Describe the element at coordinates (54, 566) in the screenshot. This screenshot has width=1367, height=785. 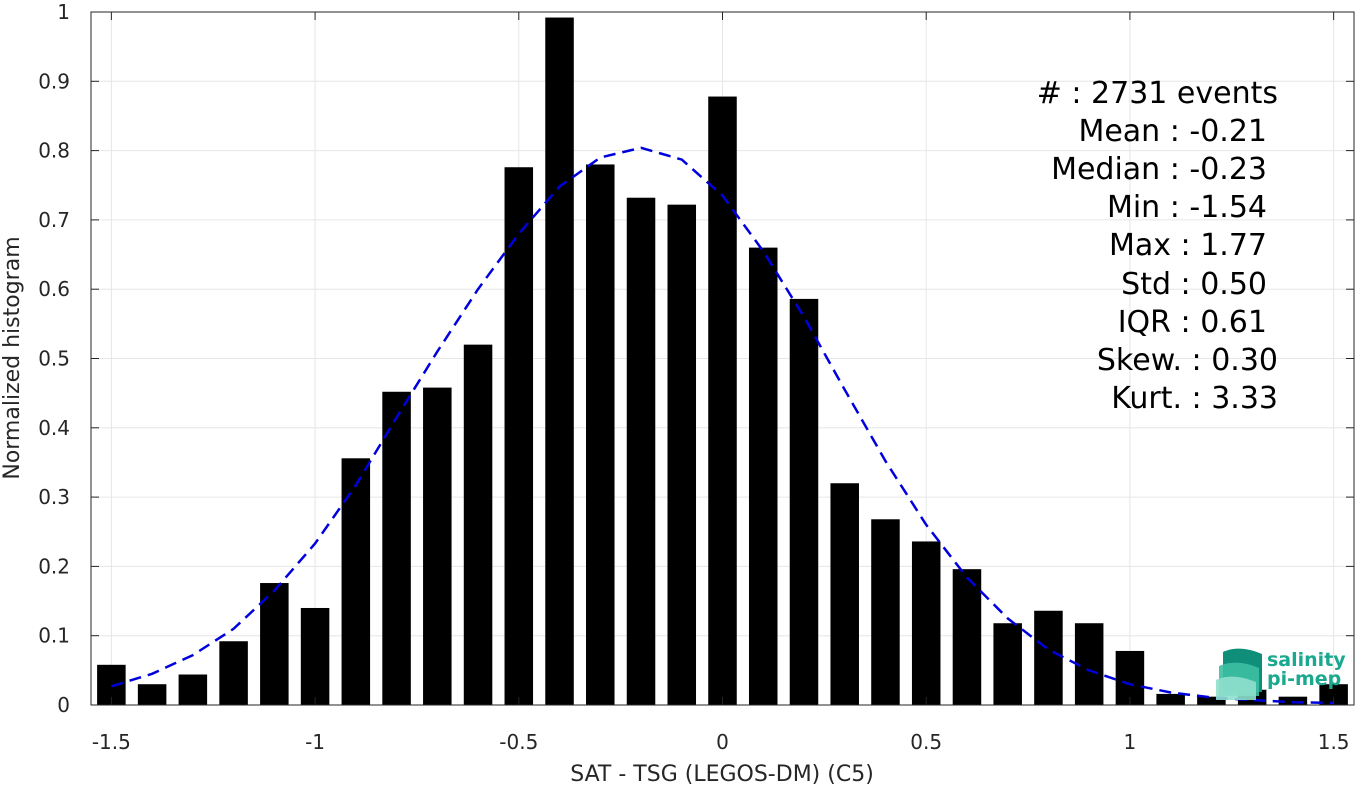
I see `y-tick-label-2: 0.2` at that location.